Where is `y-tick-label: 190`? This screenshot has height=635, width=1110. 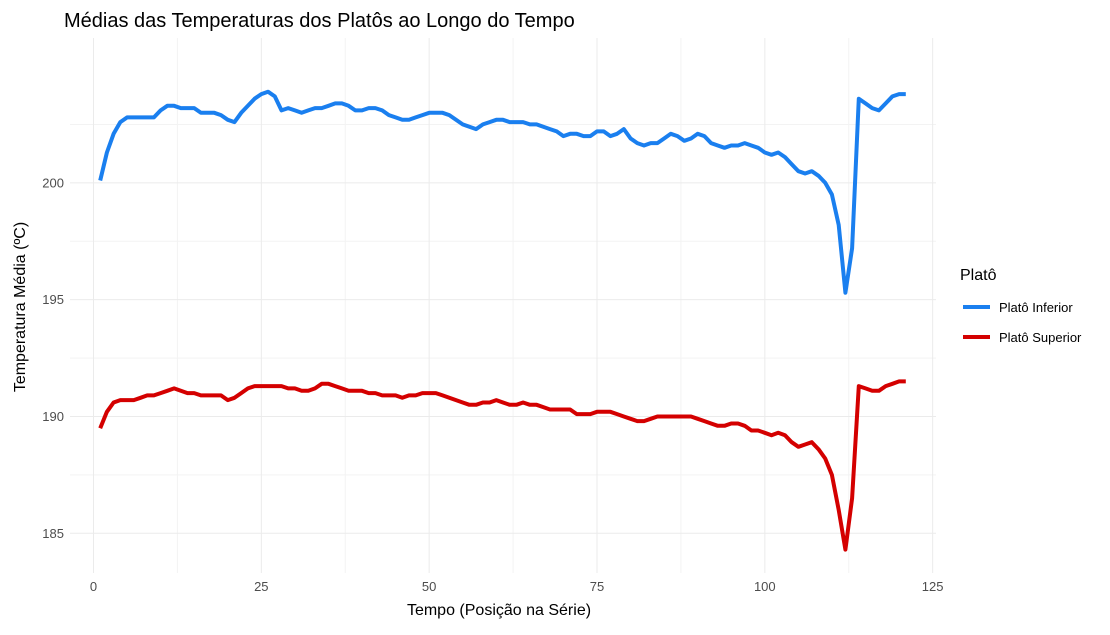 y-tick-label: 190 is located at coordinates (53, 416).